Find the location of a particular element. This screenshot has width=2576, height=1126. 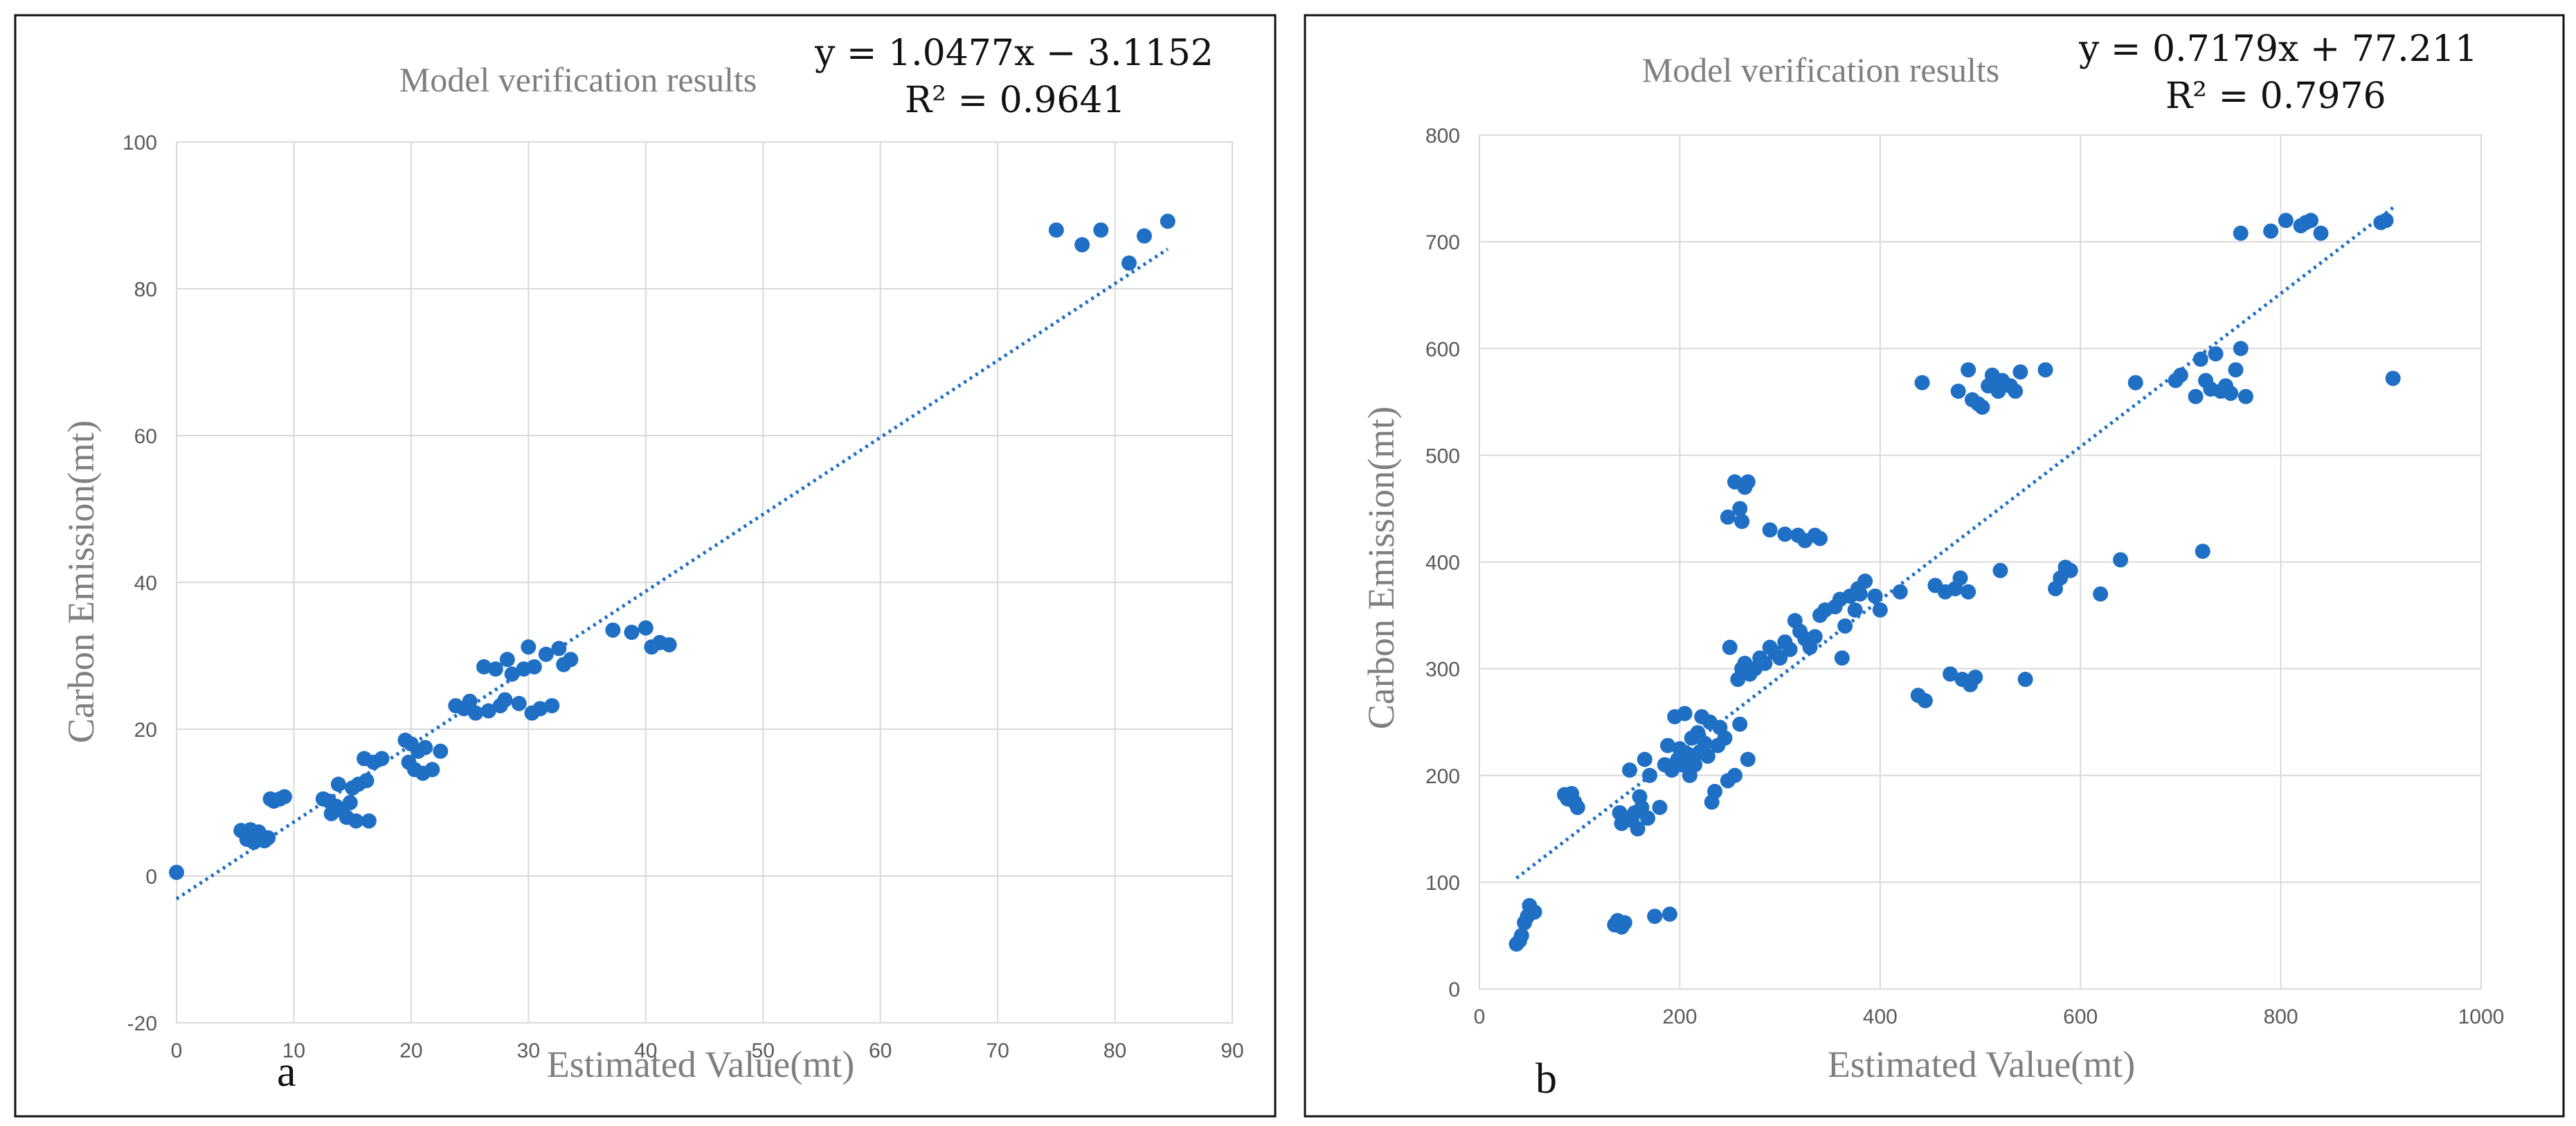

panel-b-r-squared: R² = 0.7976 is located at coordinates (2275, 96).